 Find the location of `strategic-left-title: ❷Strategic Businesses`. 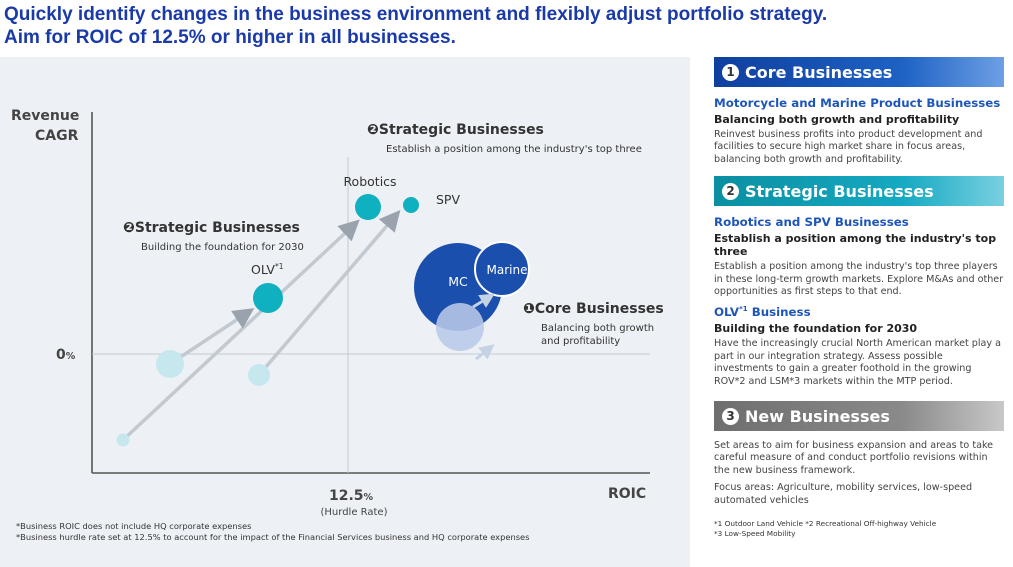

strategic-left-title: ❷Strategic Businesses is located at coordinates (211, 228).